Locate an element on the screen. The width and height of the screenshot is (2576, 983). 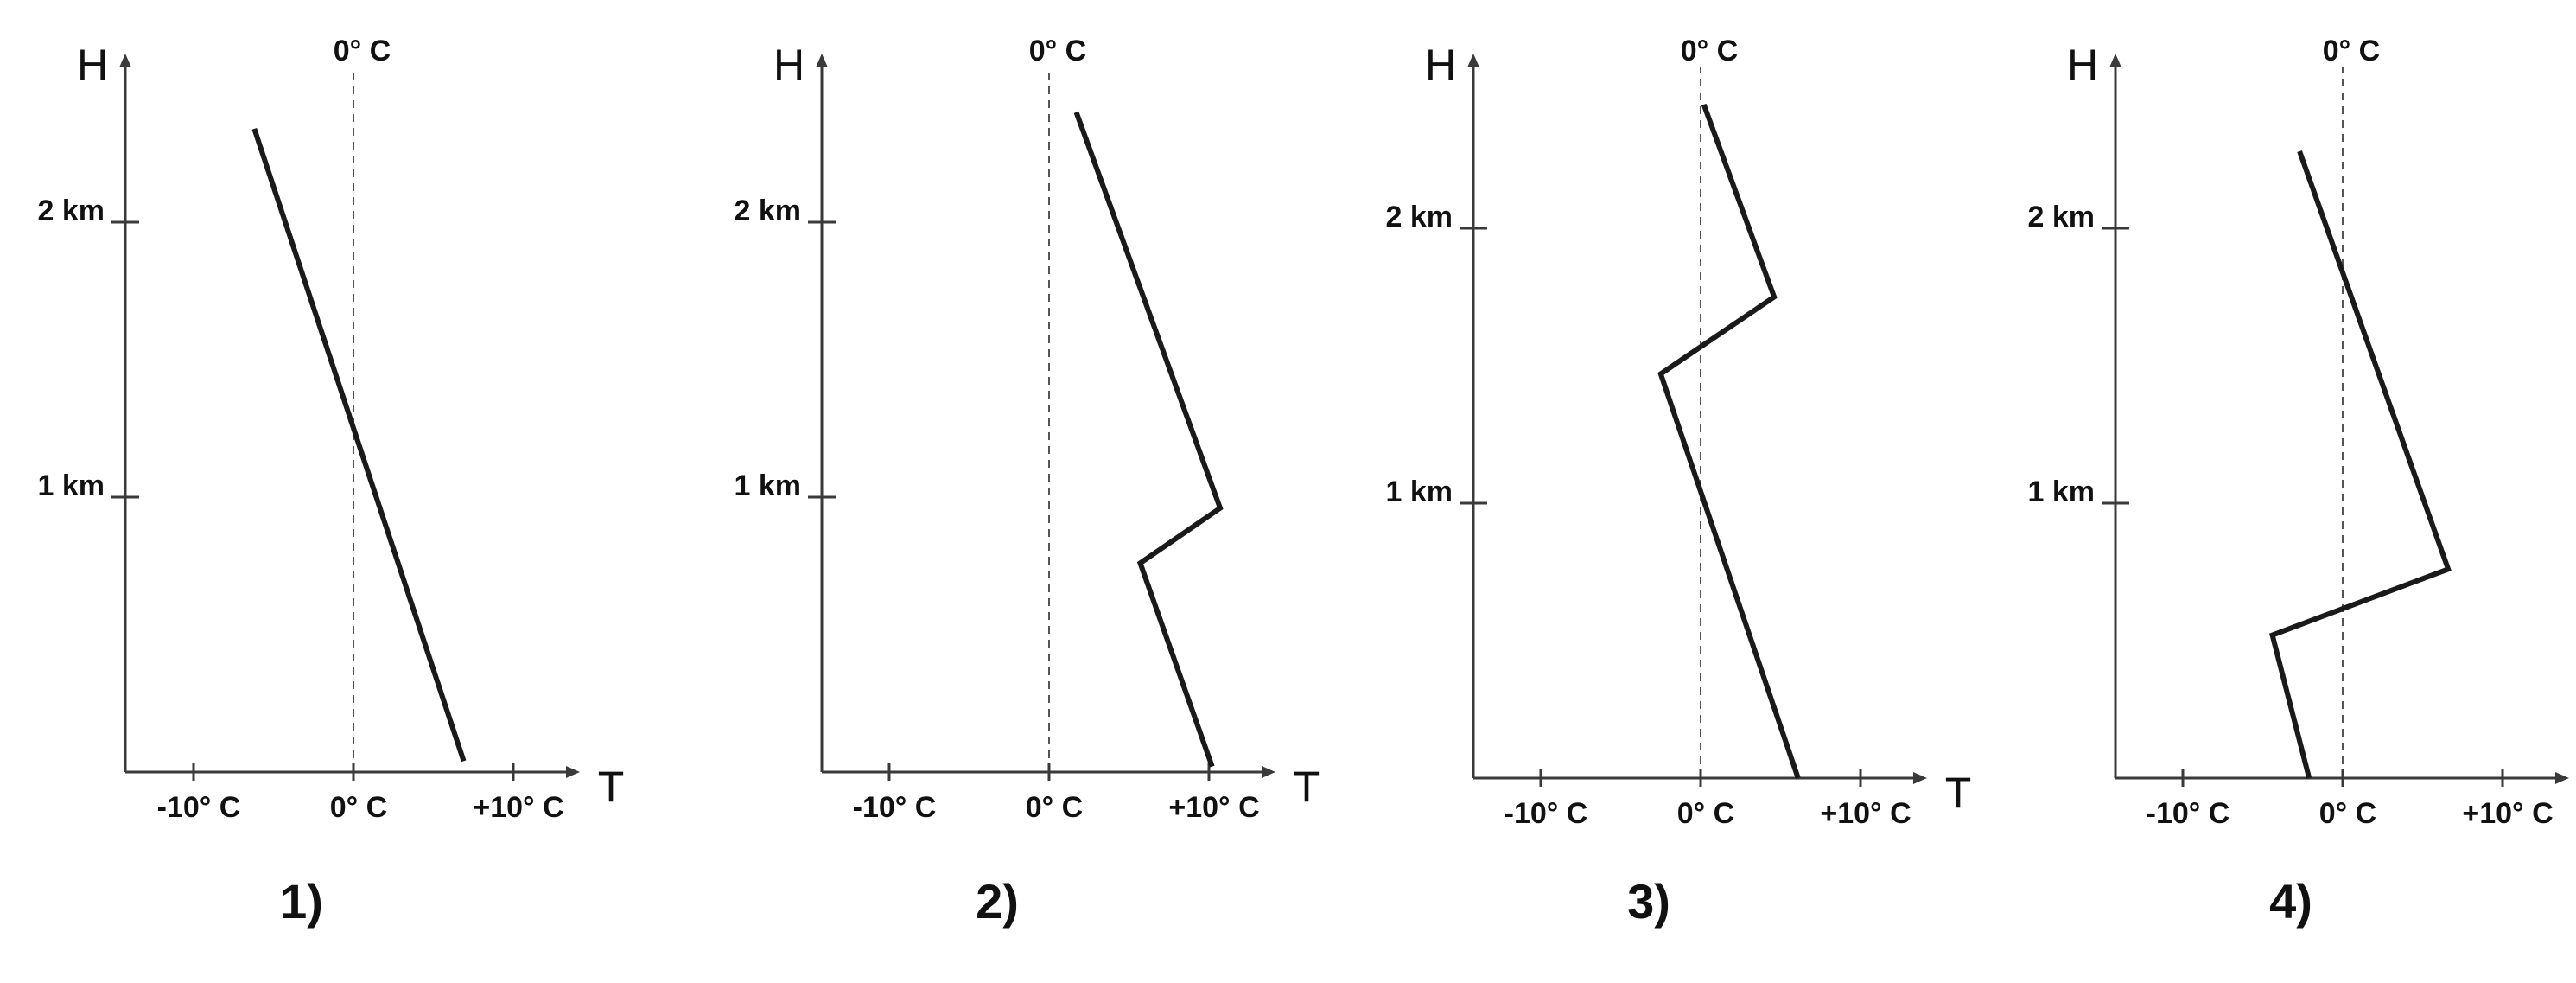
chart-caption: 1) is located at coordinates (301, 901).